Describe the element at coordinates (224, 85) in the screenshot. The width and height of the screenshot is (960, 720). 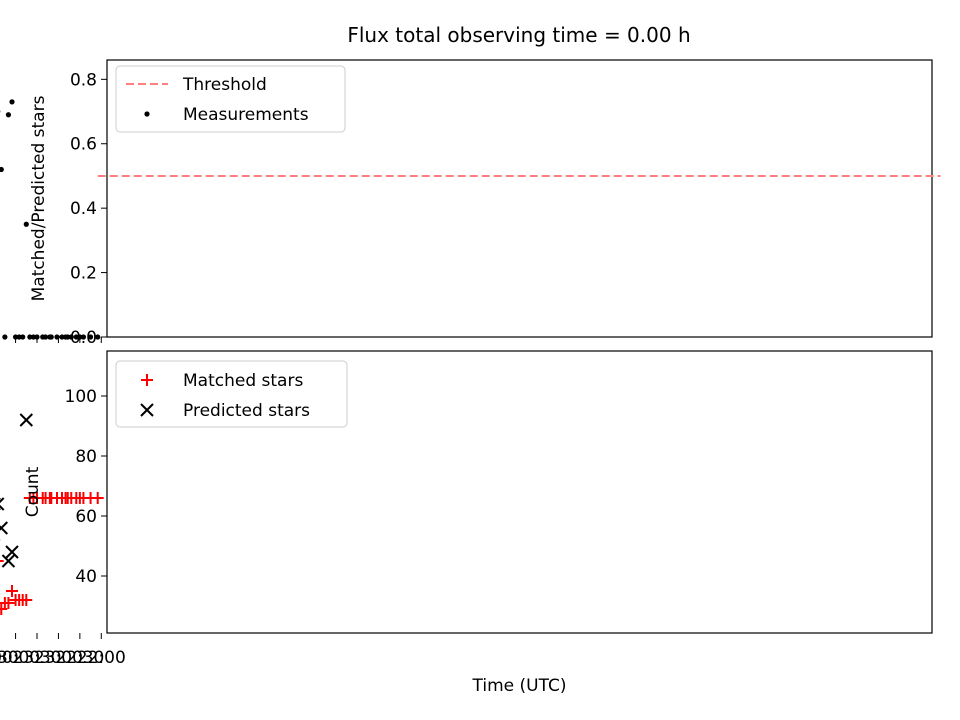
I see `legend-threshold-label: Threshold` at that location.